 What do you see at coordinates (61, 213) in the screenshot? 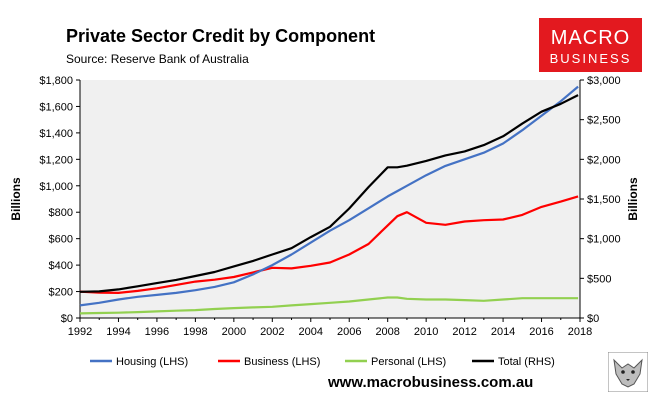
I see `y-left-tick-label: $800` at bounding box center [61, 213].